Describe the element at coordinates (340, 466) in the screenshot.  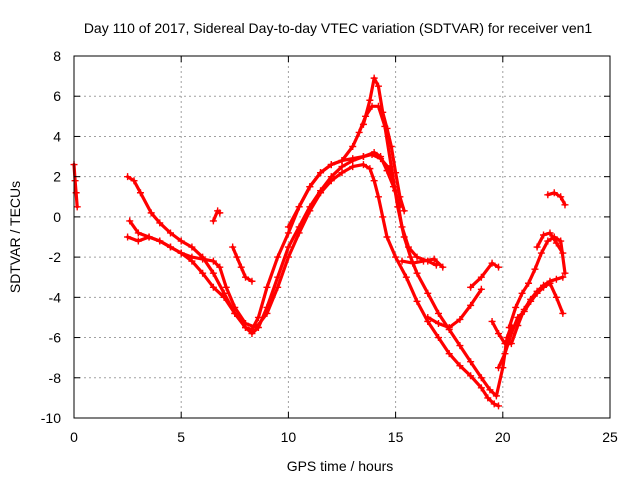
I see `x-axis-title: GPS time / hours` at that location.